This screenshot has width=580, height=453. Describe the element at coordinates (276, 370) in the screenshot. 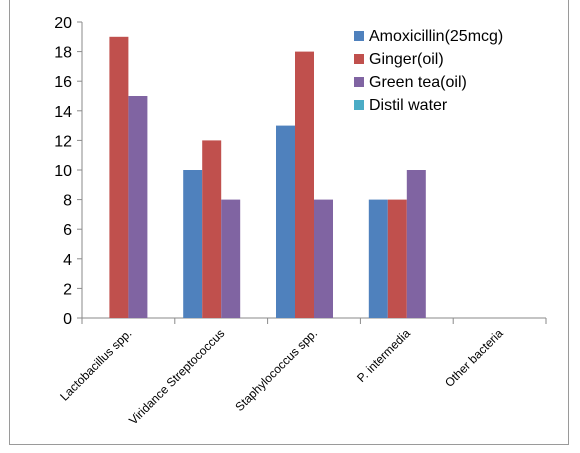

I see `x-category-label: Staphylococcus spp.` at that location.